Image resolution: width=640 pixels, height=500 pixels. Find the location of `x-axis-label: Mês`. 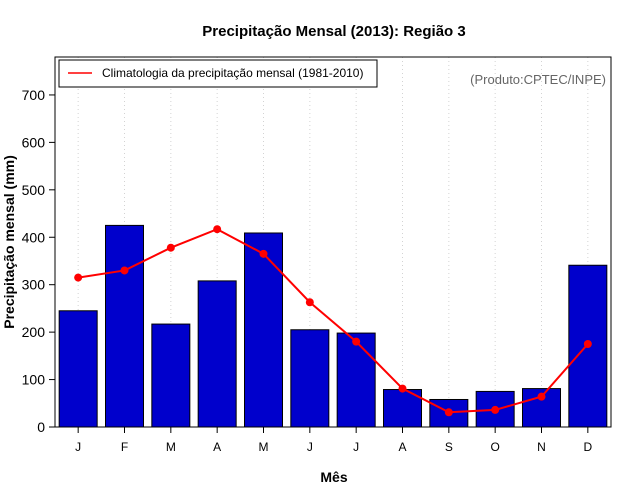

x-axis-label: Mês is located at coordinates (333, 477).